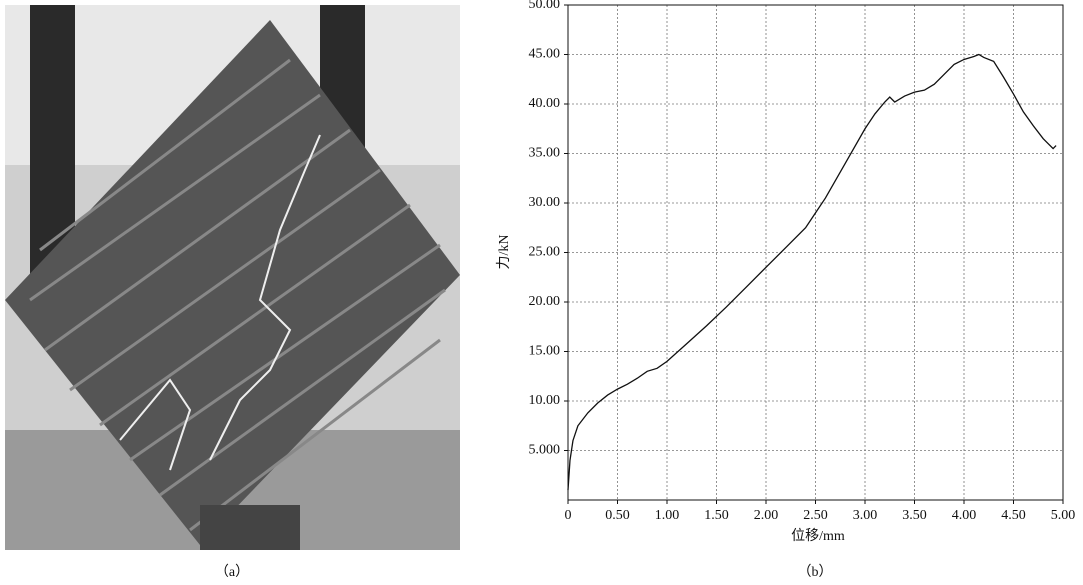  Describe the element at coordinates (818, 536) in the screenshot. I see `x-axis-label: 位移/mm` at that location.